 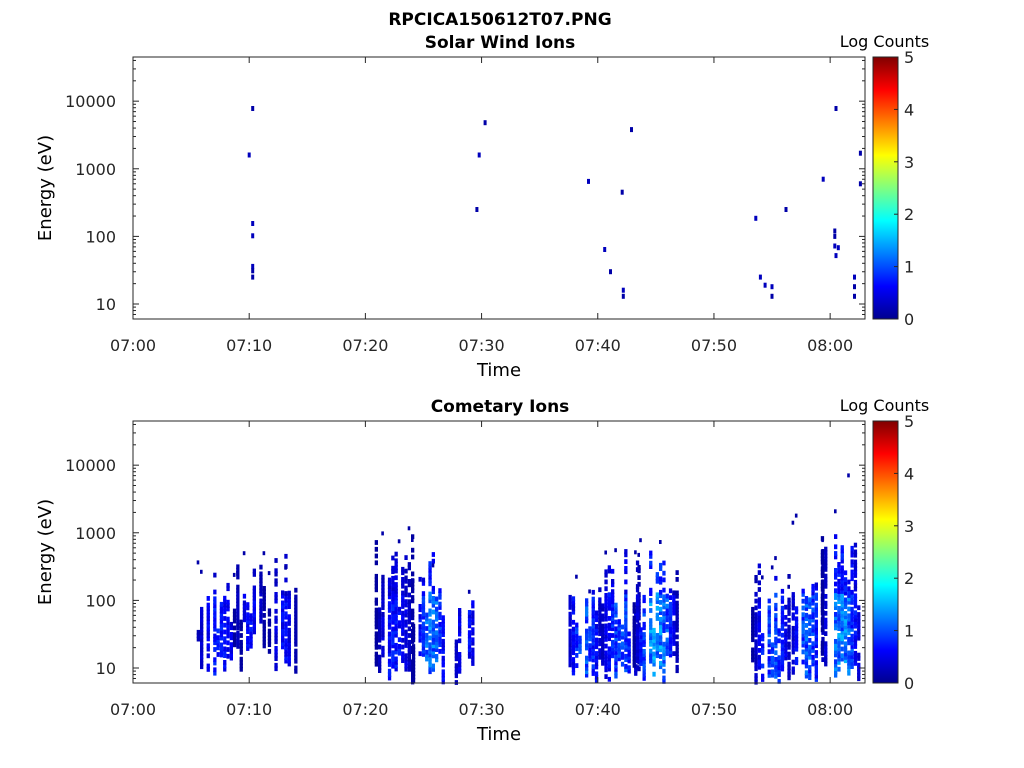 I want to click on x-tick-label: 07:50, so click(x=714, y=709).